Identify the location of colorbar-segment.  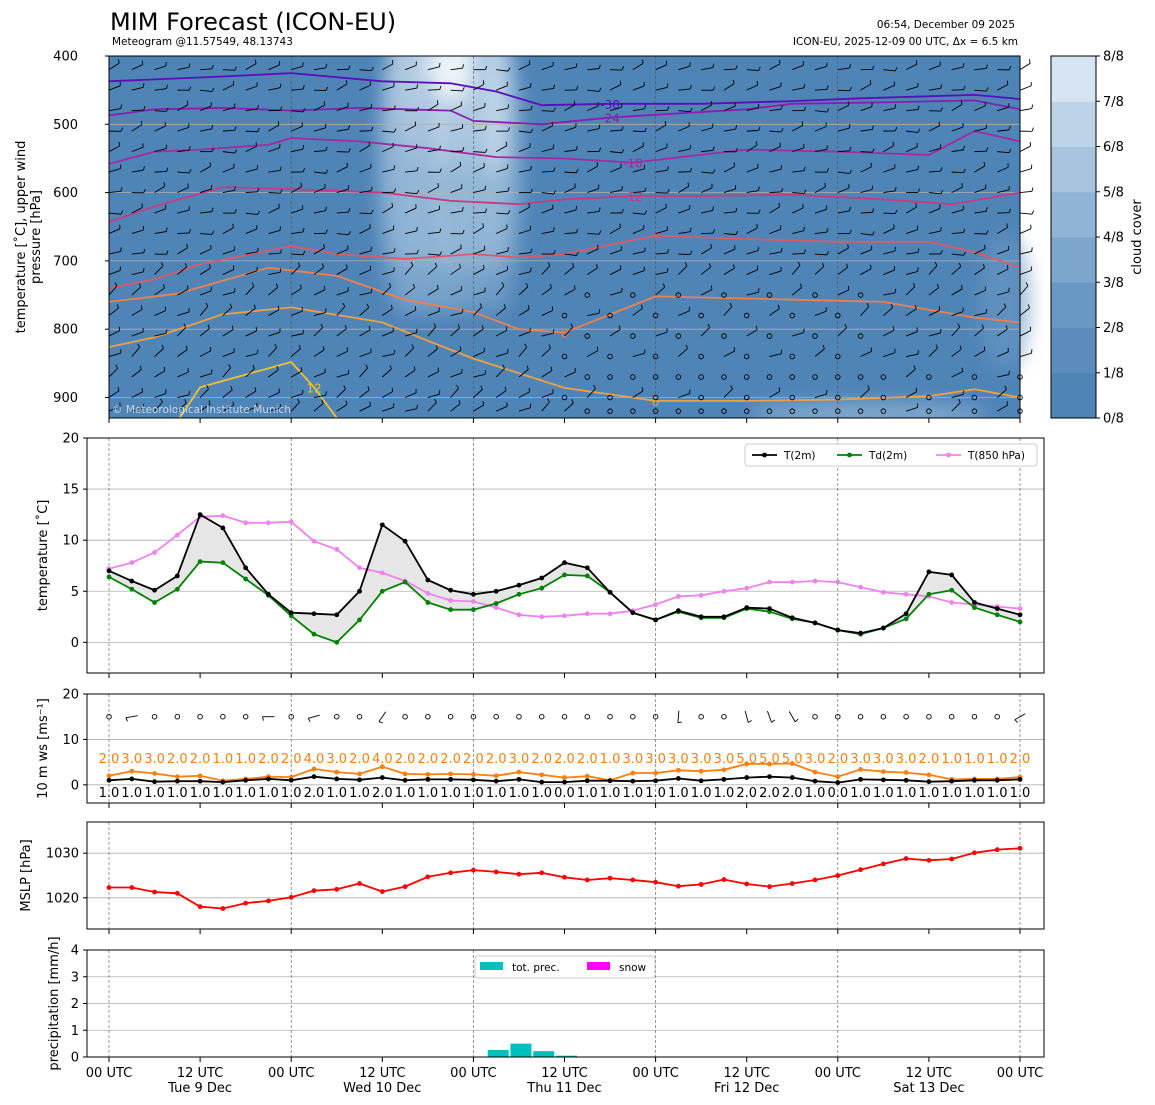
(1073, 124).